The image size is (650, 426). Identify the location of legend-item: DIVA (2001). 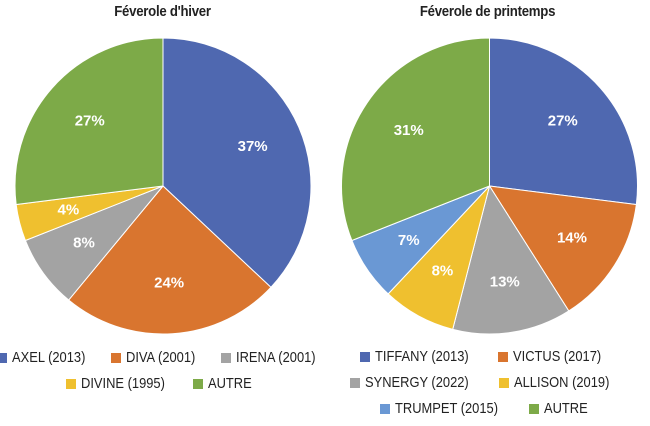
(159, 358).